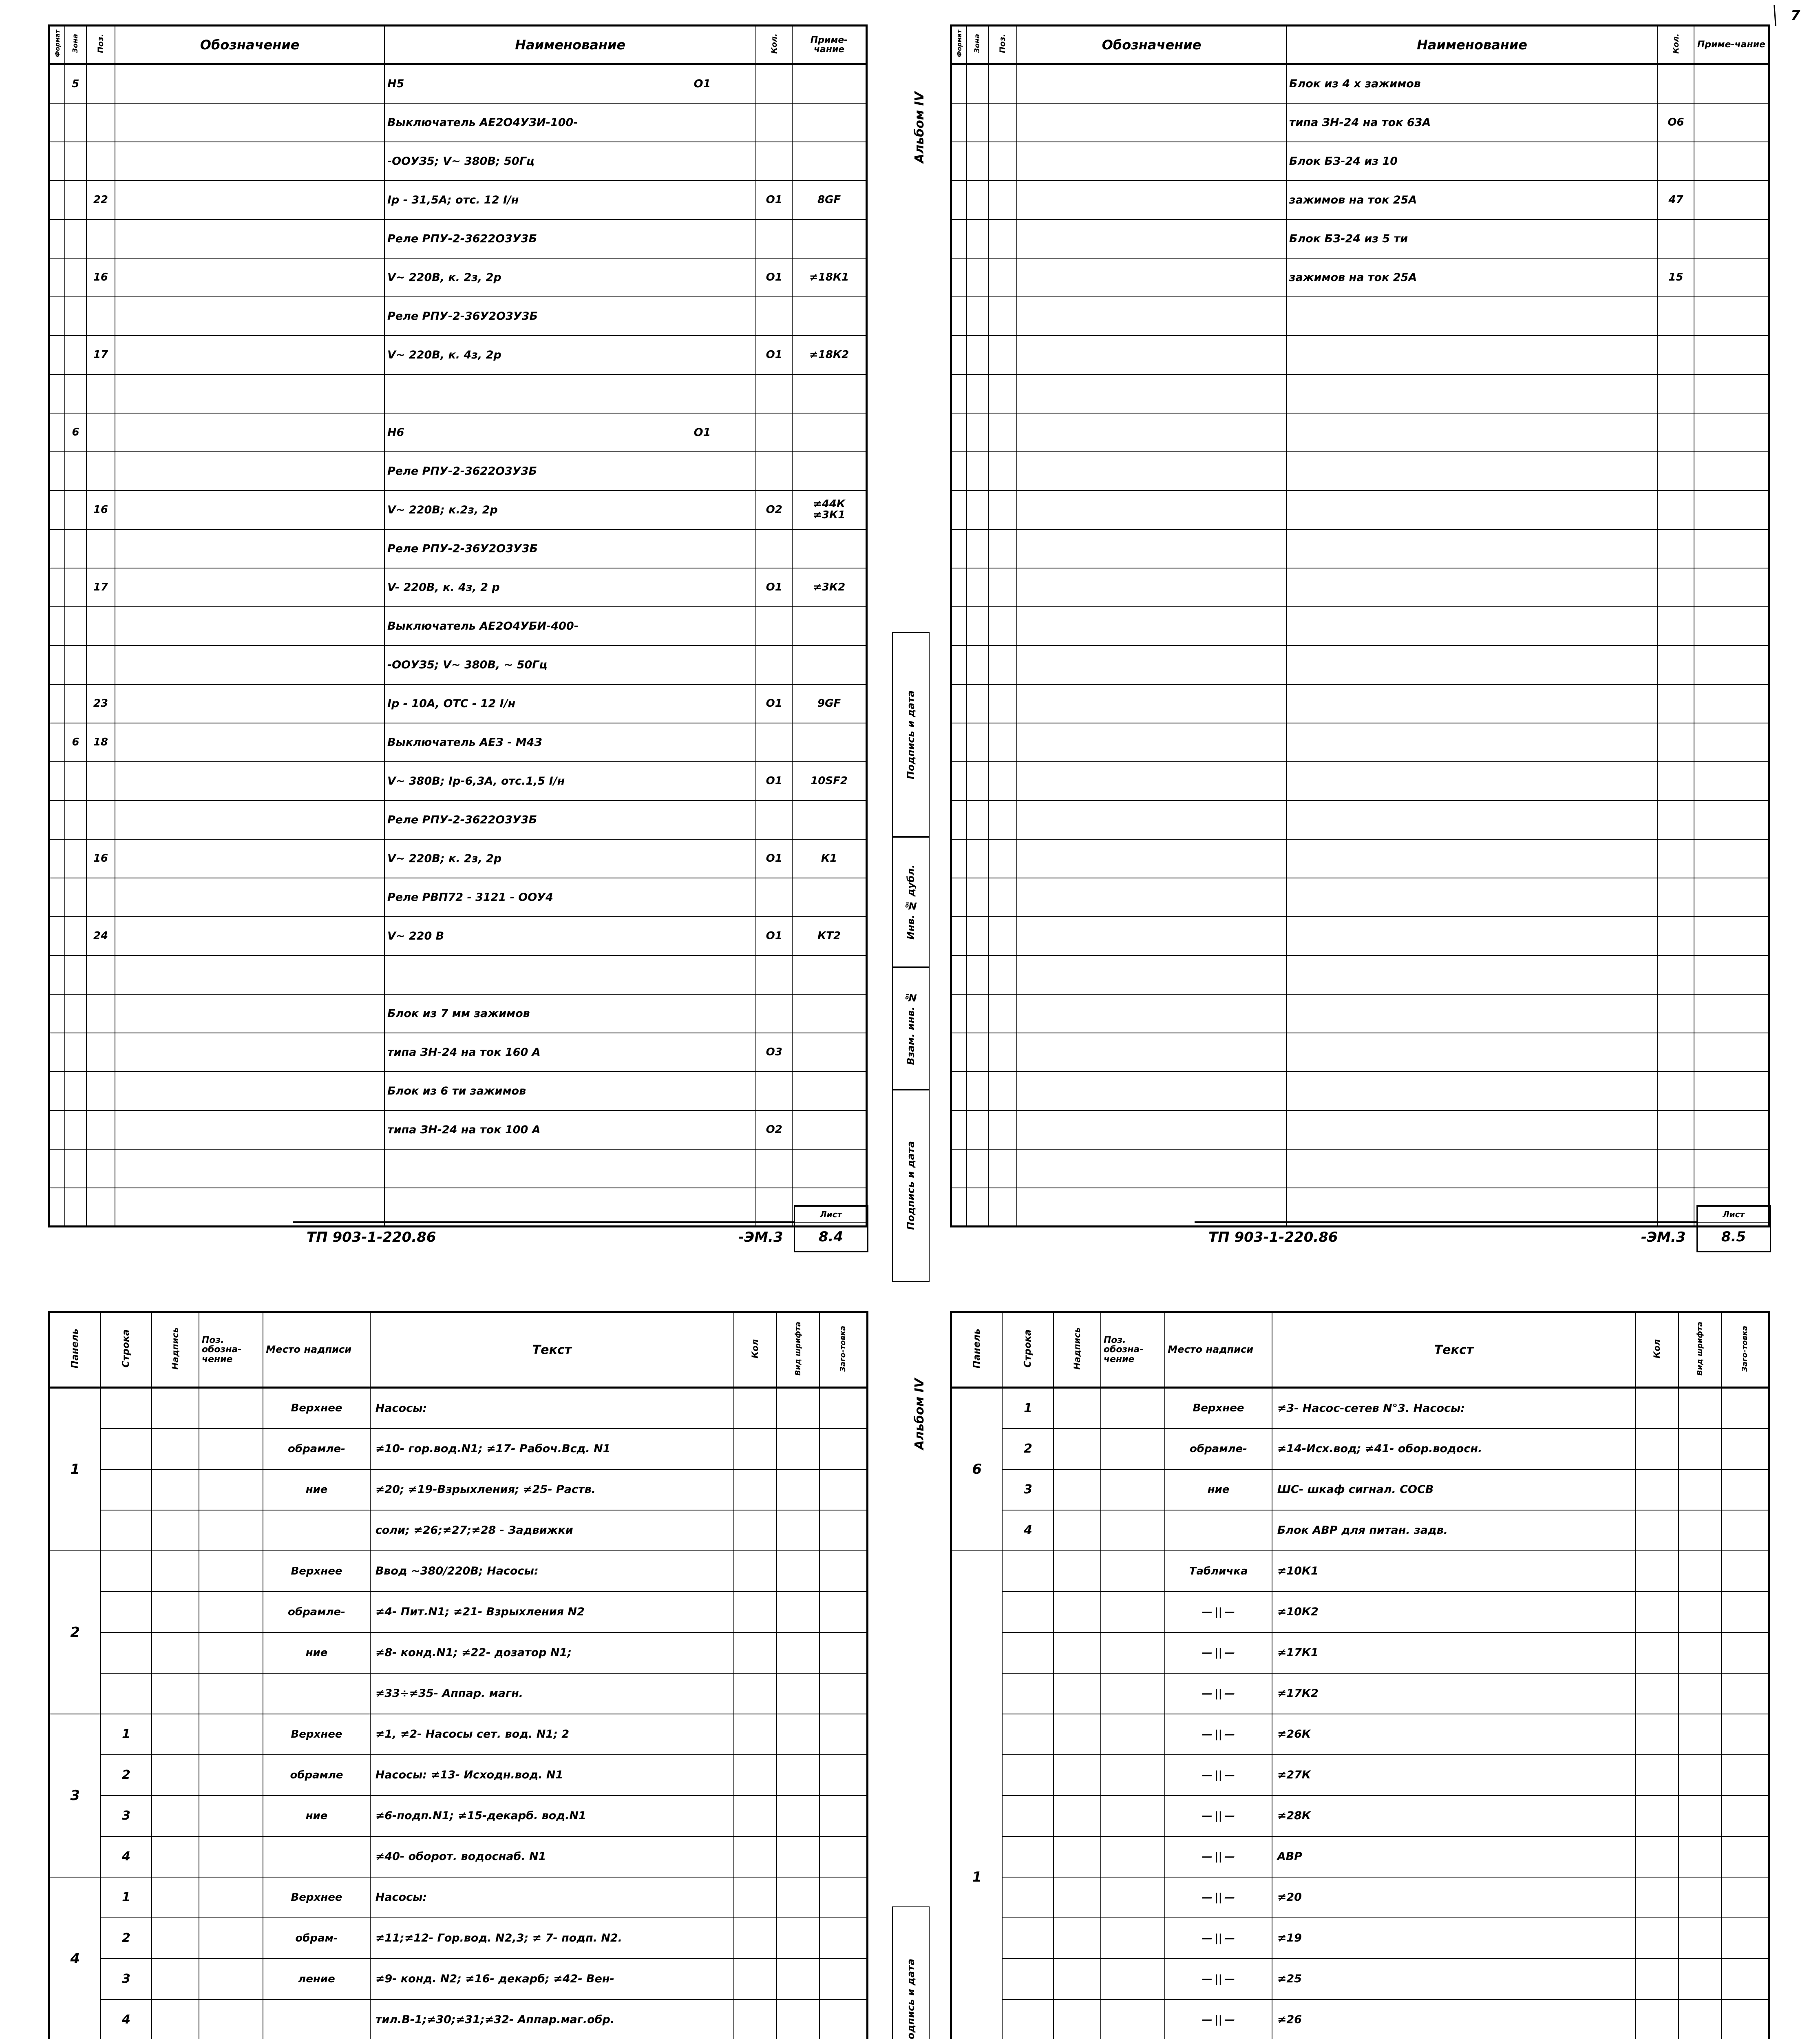 Image resolution: width=1820 pixels, height=2039 pixels. What do you see at coordinates (1360, 1857) in the screenshot?
I see `table-row: — || — АВР` at bounding box center [1360, 1857].